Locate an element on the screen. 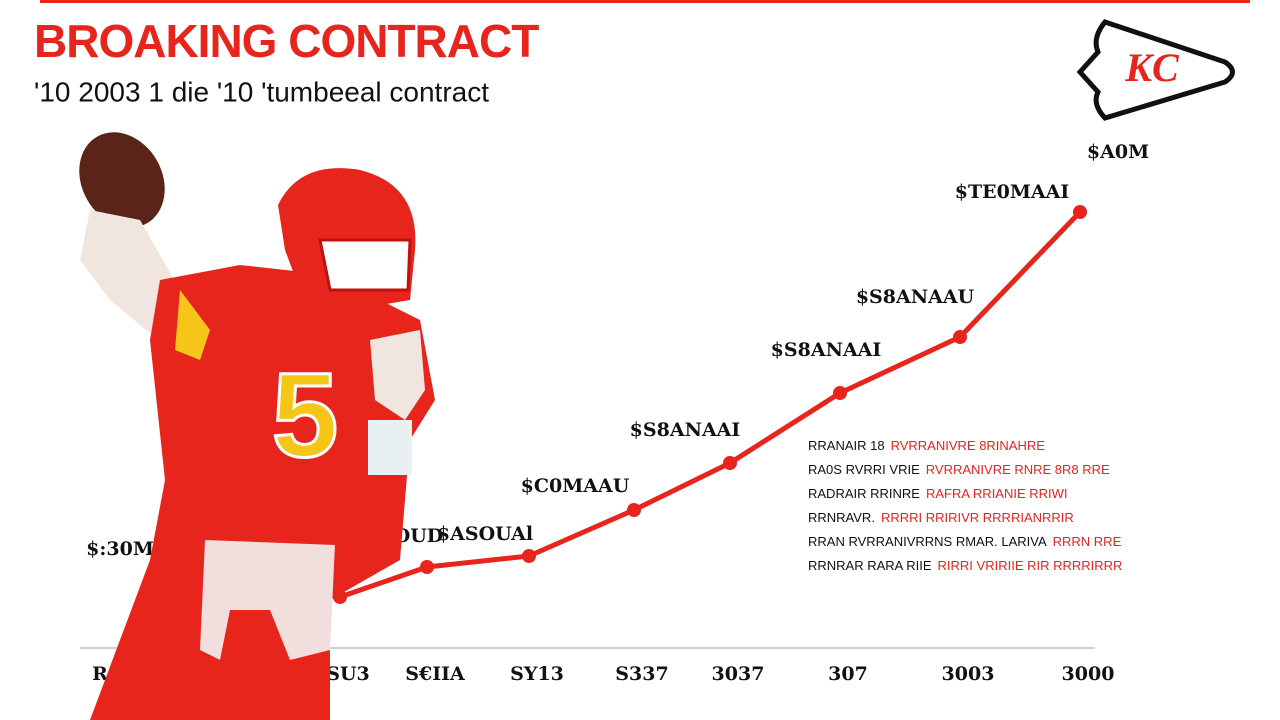 Image resolution: width=1280 pixels, height=720 pixels. data-label: $C0MAAU is located at coordinates (575, 486).